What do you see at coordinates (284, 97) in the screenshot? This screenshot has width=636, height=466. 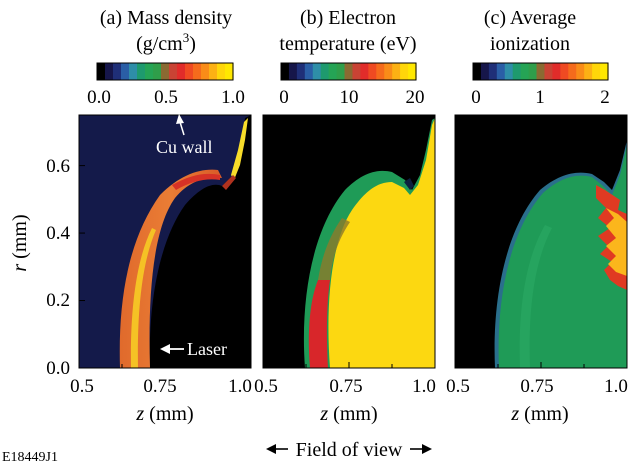 I see `colorbar-b-tick: 0` at bounding box center [284, 97].